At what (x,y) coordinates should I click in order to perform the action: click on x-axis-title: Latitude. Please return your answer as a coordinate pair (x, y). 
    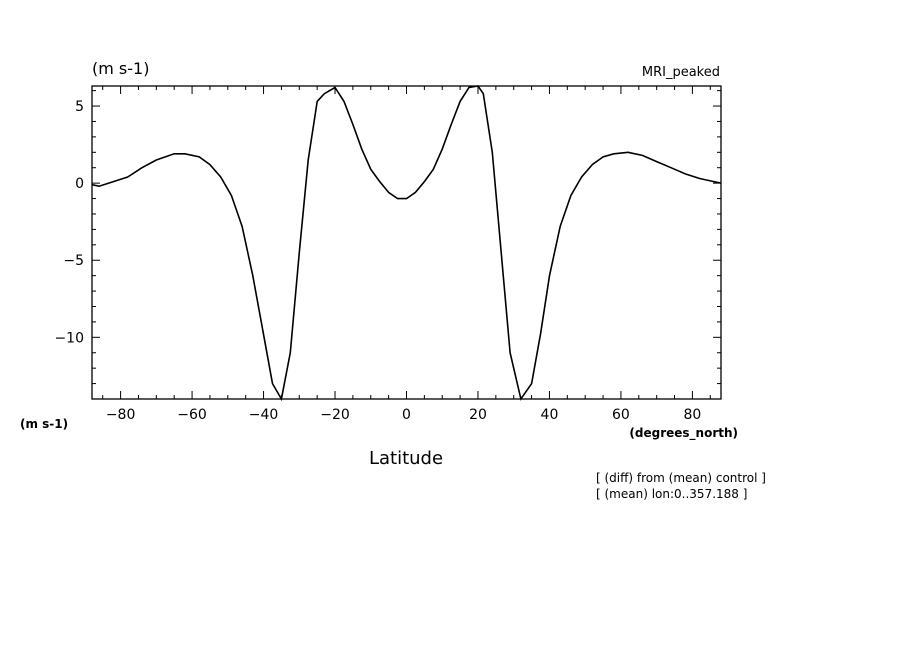
    Looking at the image, I should click on (406, 458).